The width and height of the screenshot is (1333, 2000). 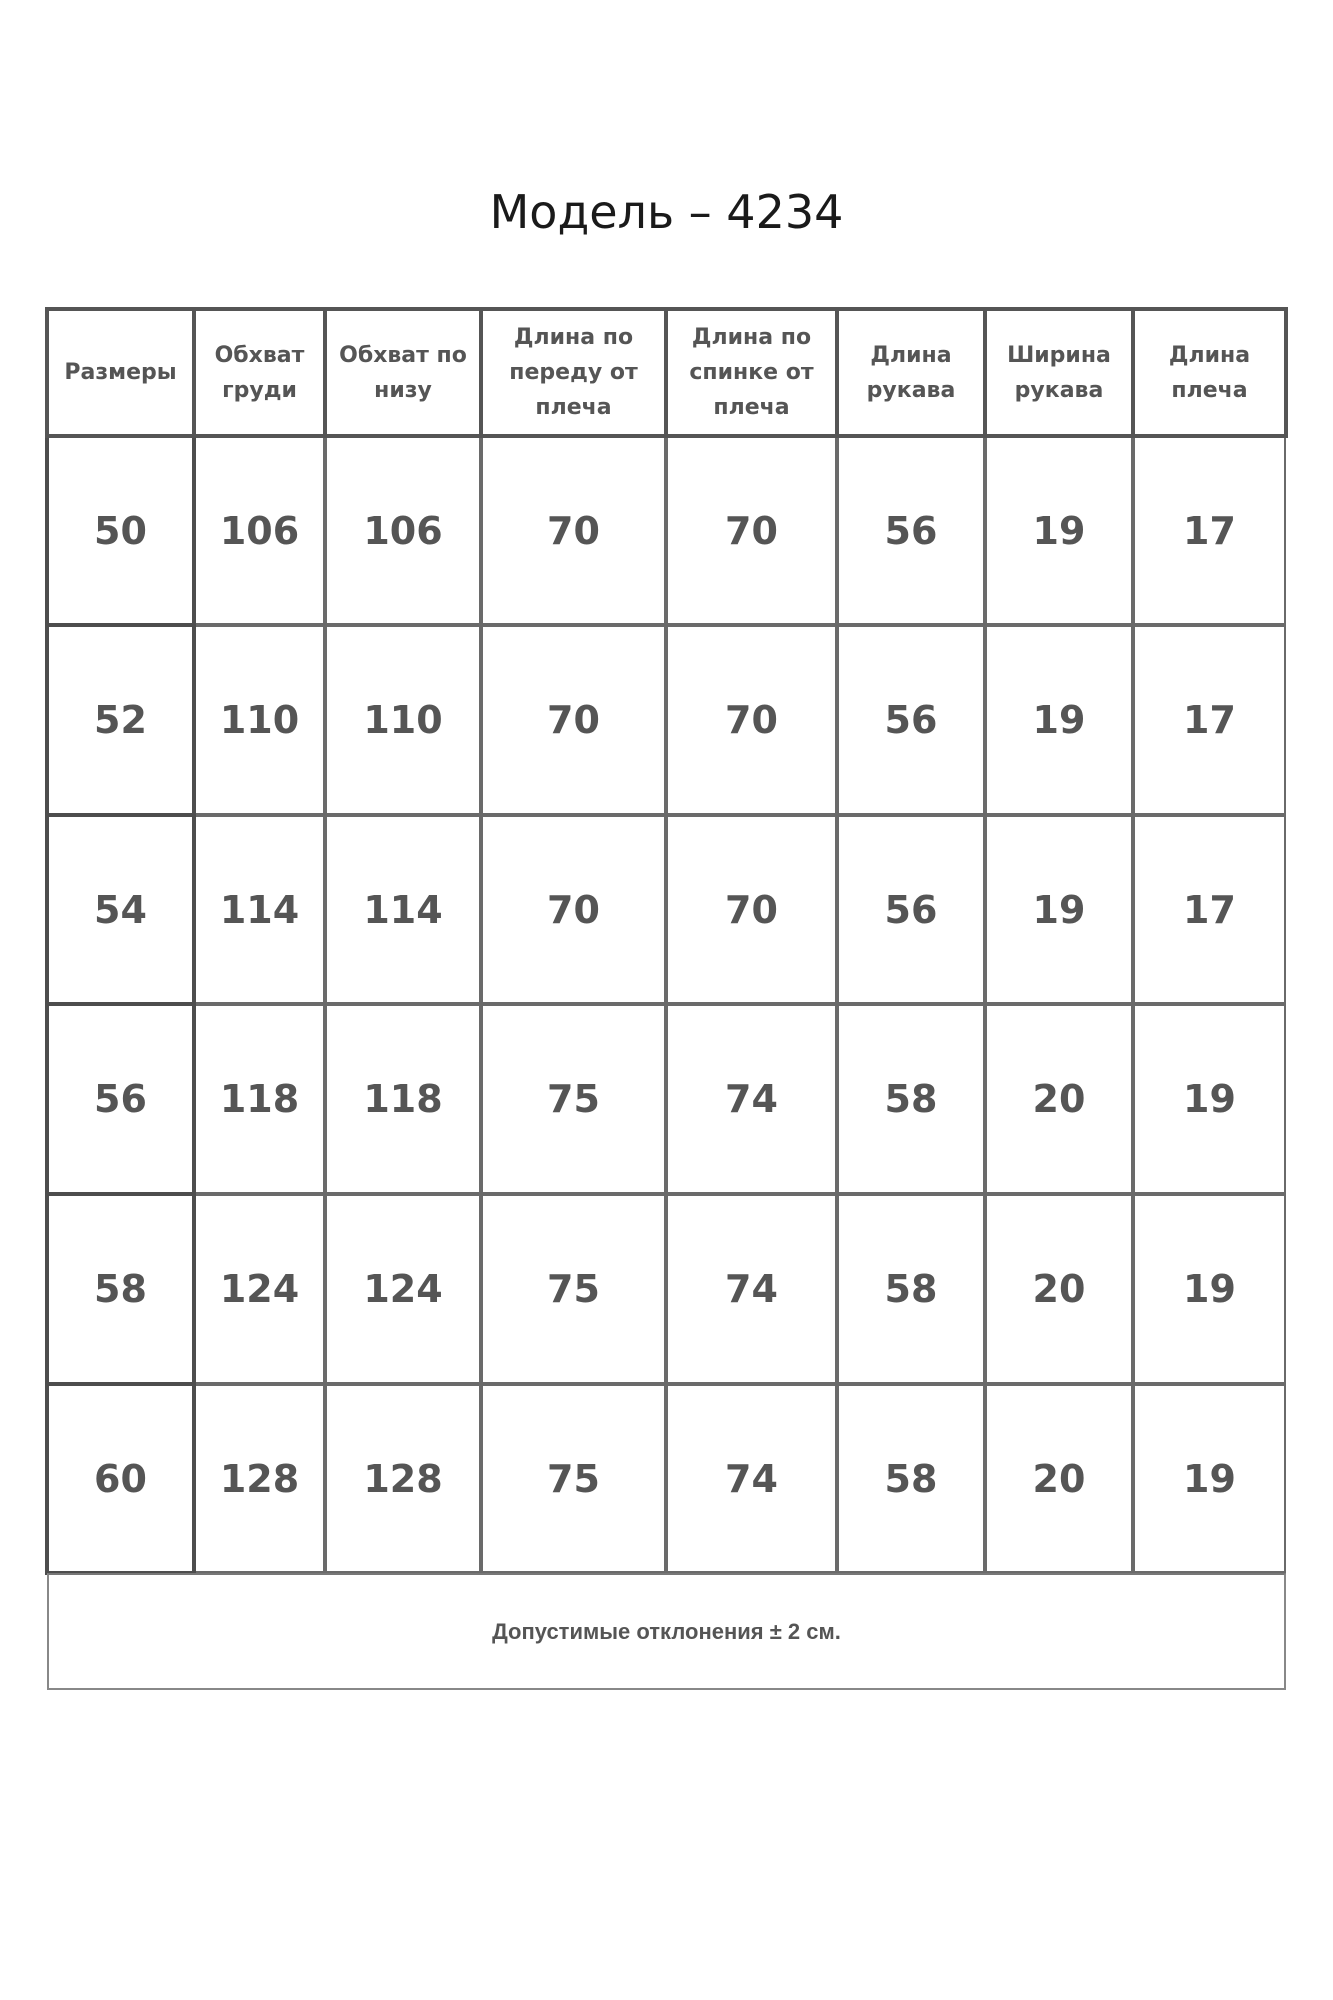 What do you see at coordinates (120, 1478) in the screenshot?
I see `size-cell: 60` at bounding box center [120, 1478].